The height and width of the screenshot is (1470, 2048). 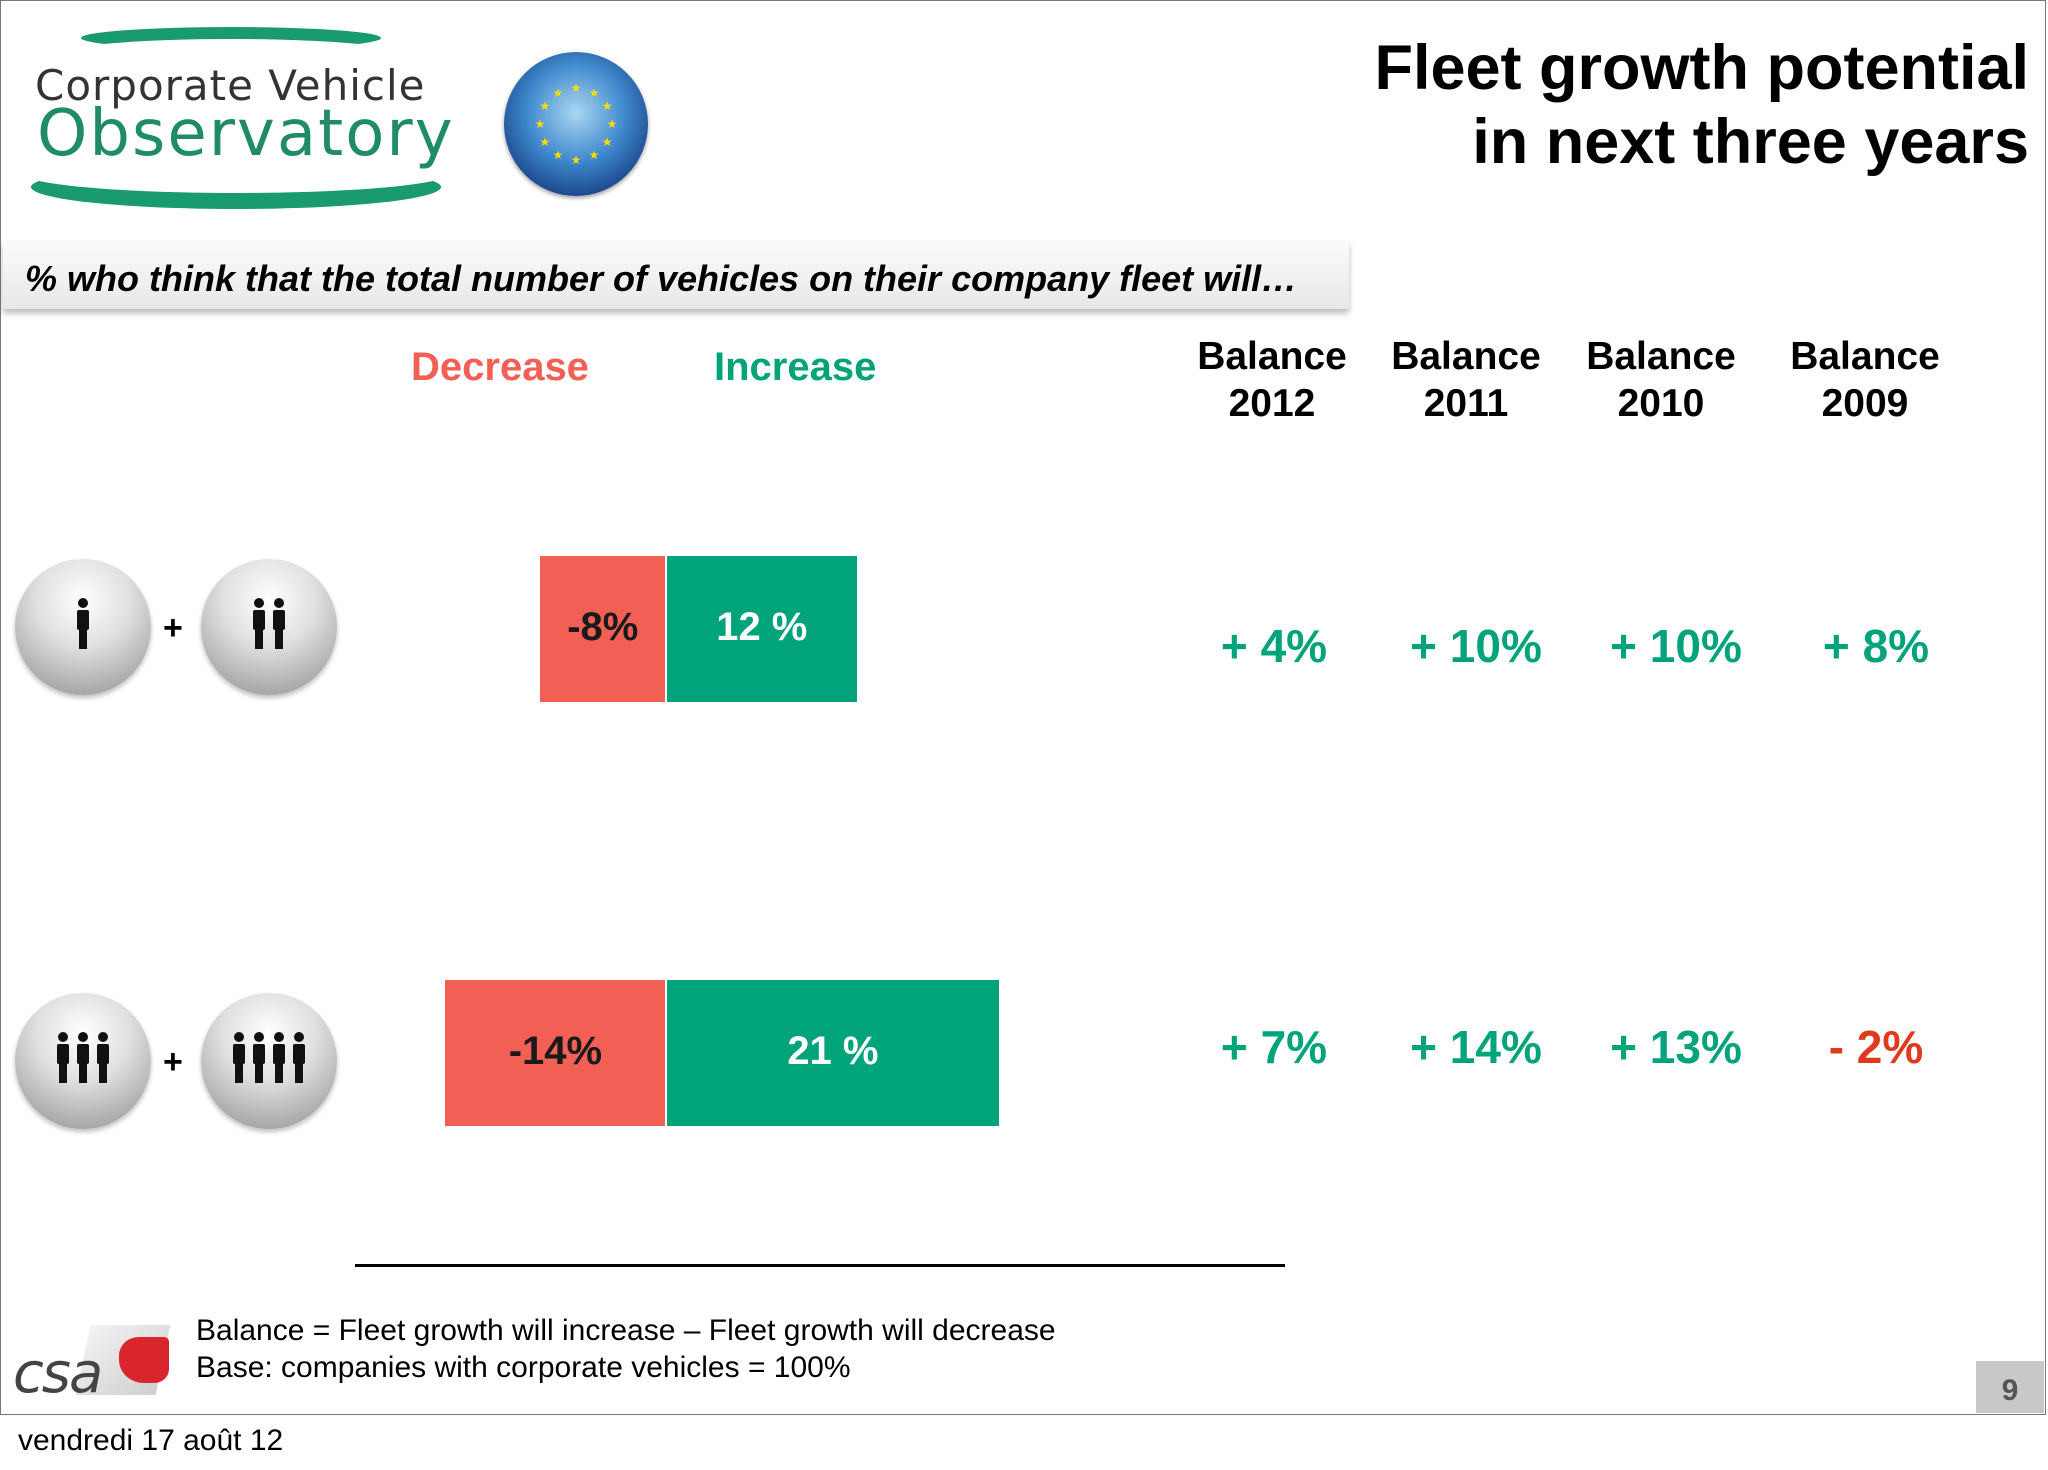 I want to click on balance-2009-row1: + 8%, so click(x=1876, y=646).